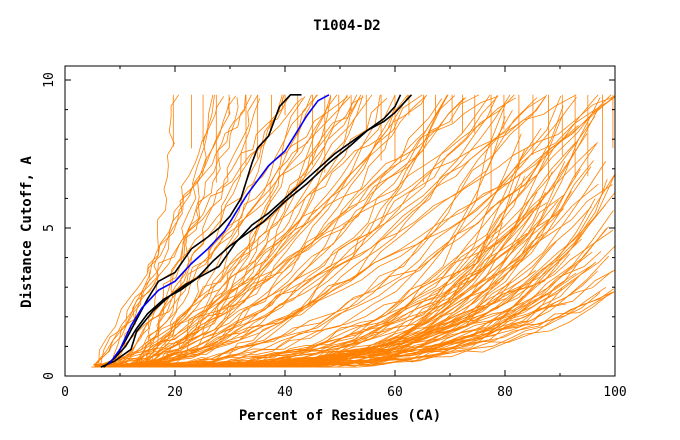 The height and width of the screenshot is (440, 680). What do you see at coordinates (65, 392) in the screenshot?
I see `x-tick-label: 0` at bounding box center [65, 392].